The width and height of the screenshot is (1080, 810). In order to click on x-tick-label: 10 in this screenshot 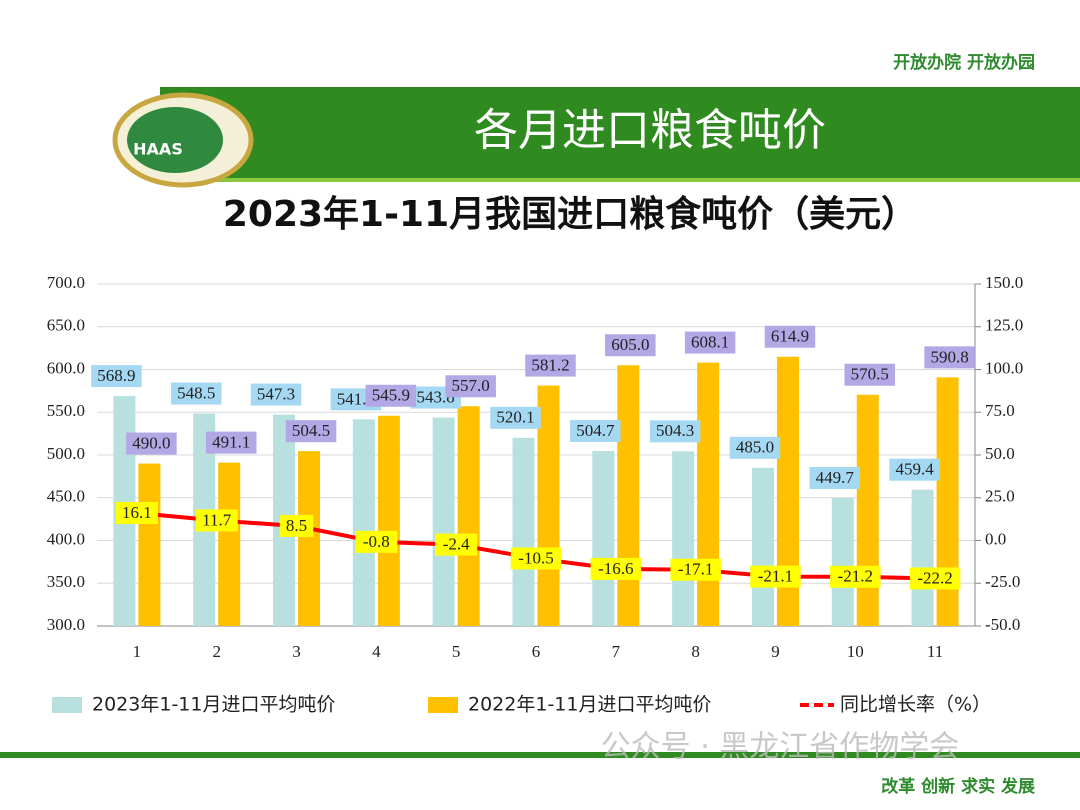, I will do `click(855, 651)`.